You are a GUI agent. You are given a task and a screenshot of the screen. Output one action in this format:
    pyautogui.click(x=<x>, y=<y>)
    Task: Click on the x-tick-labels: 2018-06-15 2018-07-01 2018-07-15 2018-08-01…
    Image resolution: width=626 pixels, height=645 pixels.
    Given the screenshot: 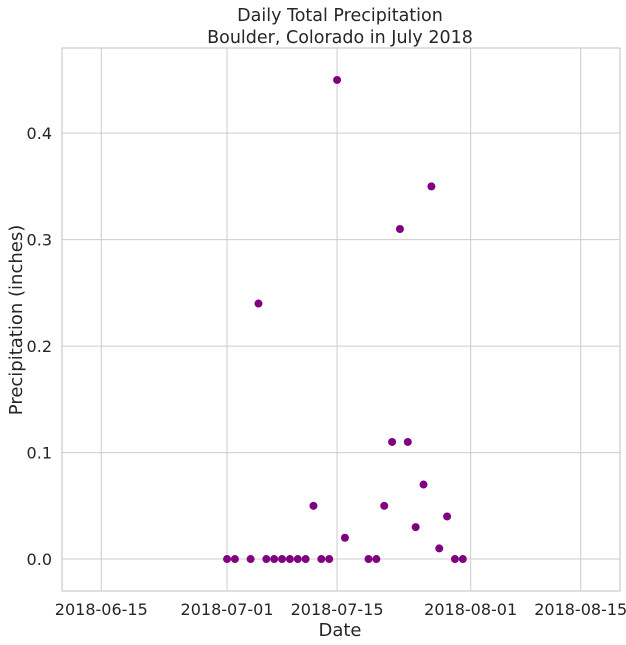 What is the action you would take?
    pyautogui.click(x=340, y=609)
    